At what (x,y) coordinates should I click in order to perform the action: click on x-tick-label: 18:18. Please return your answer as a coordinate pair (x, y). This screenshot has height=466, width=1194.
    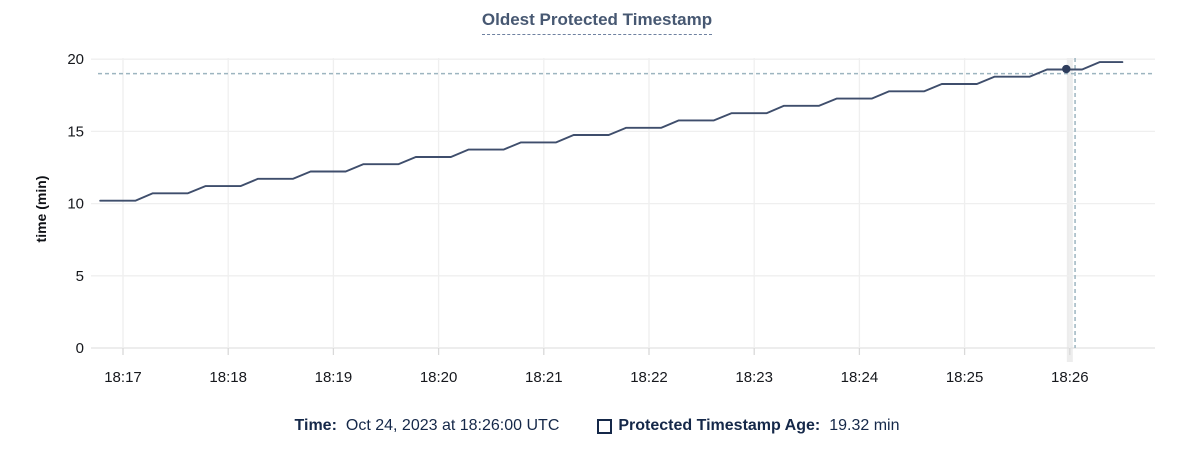
    Looking at the image, I should click on (228, 377).